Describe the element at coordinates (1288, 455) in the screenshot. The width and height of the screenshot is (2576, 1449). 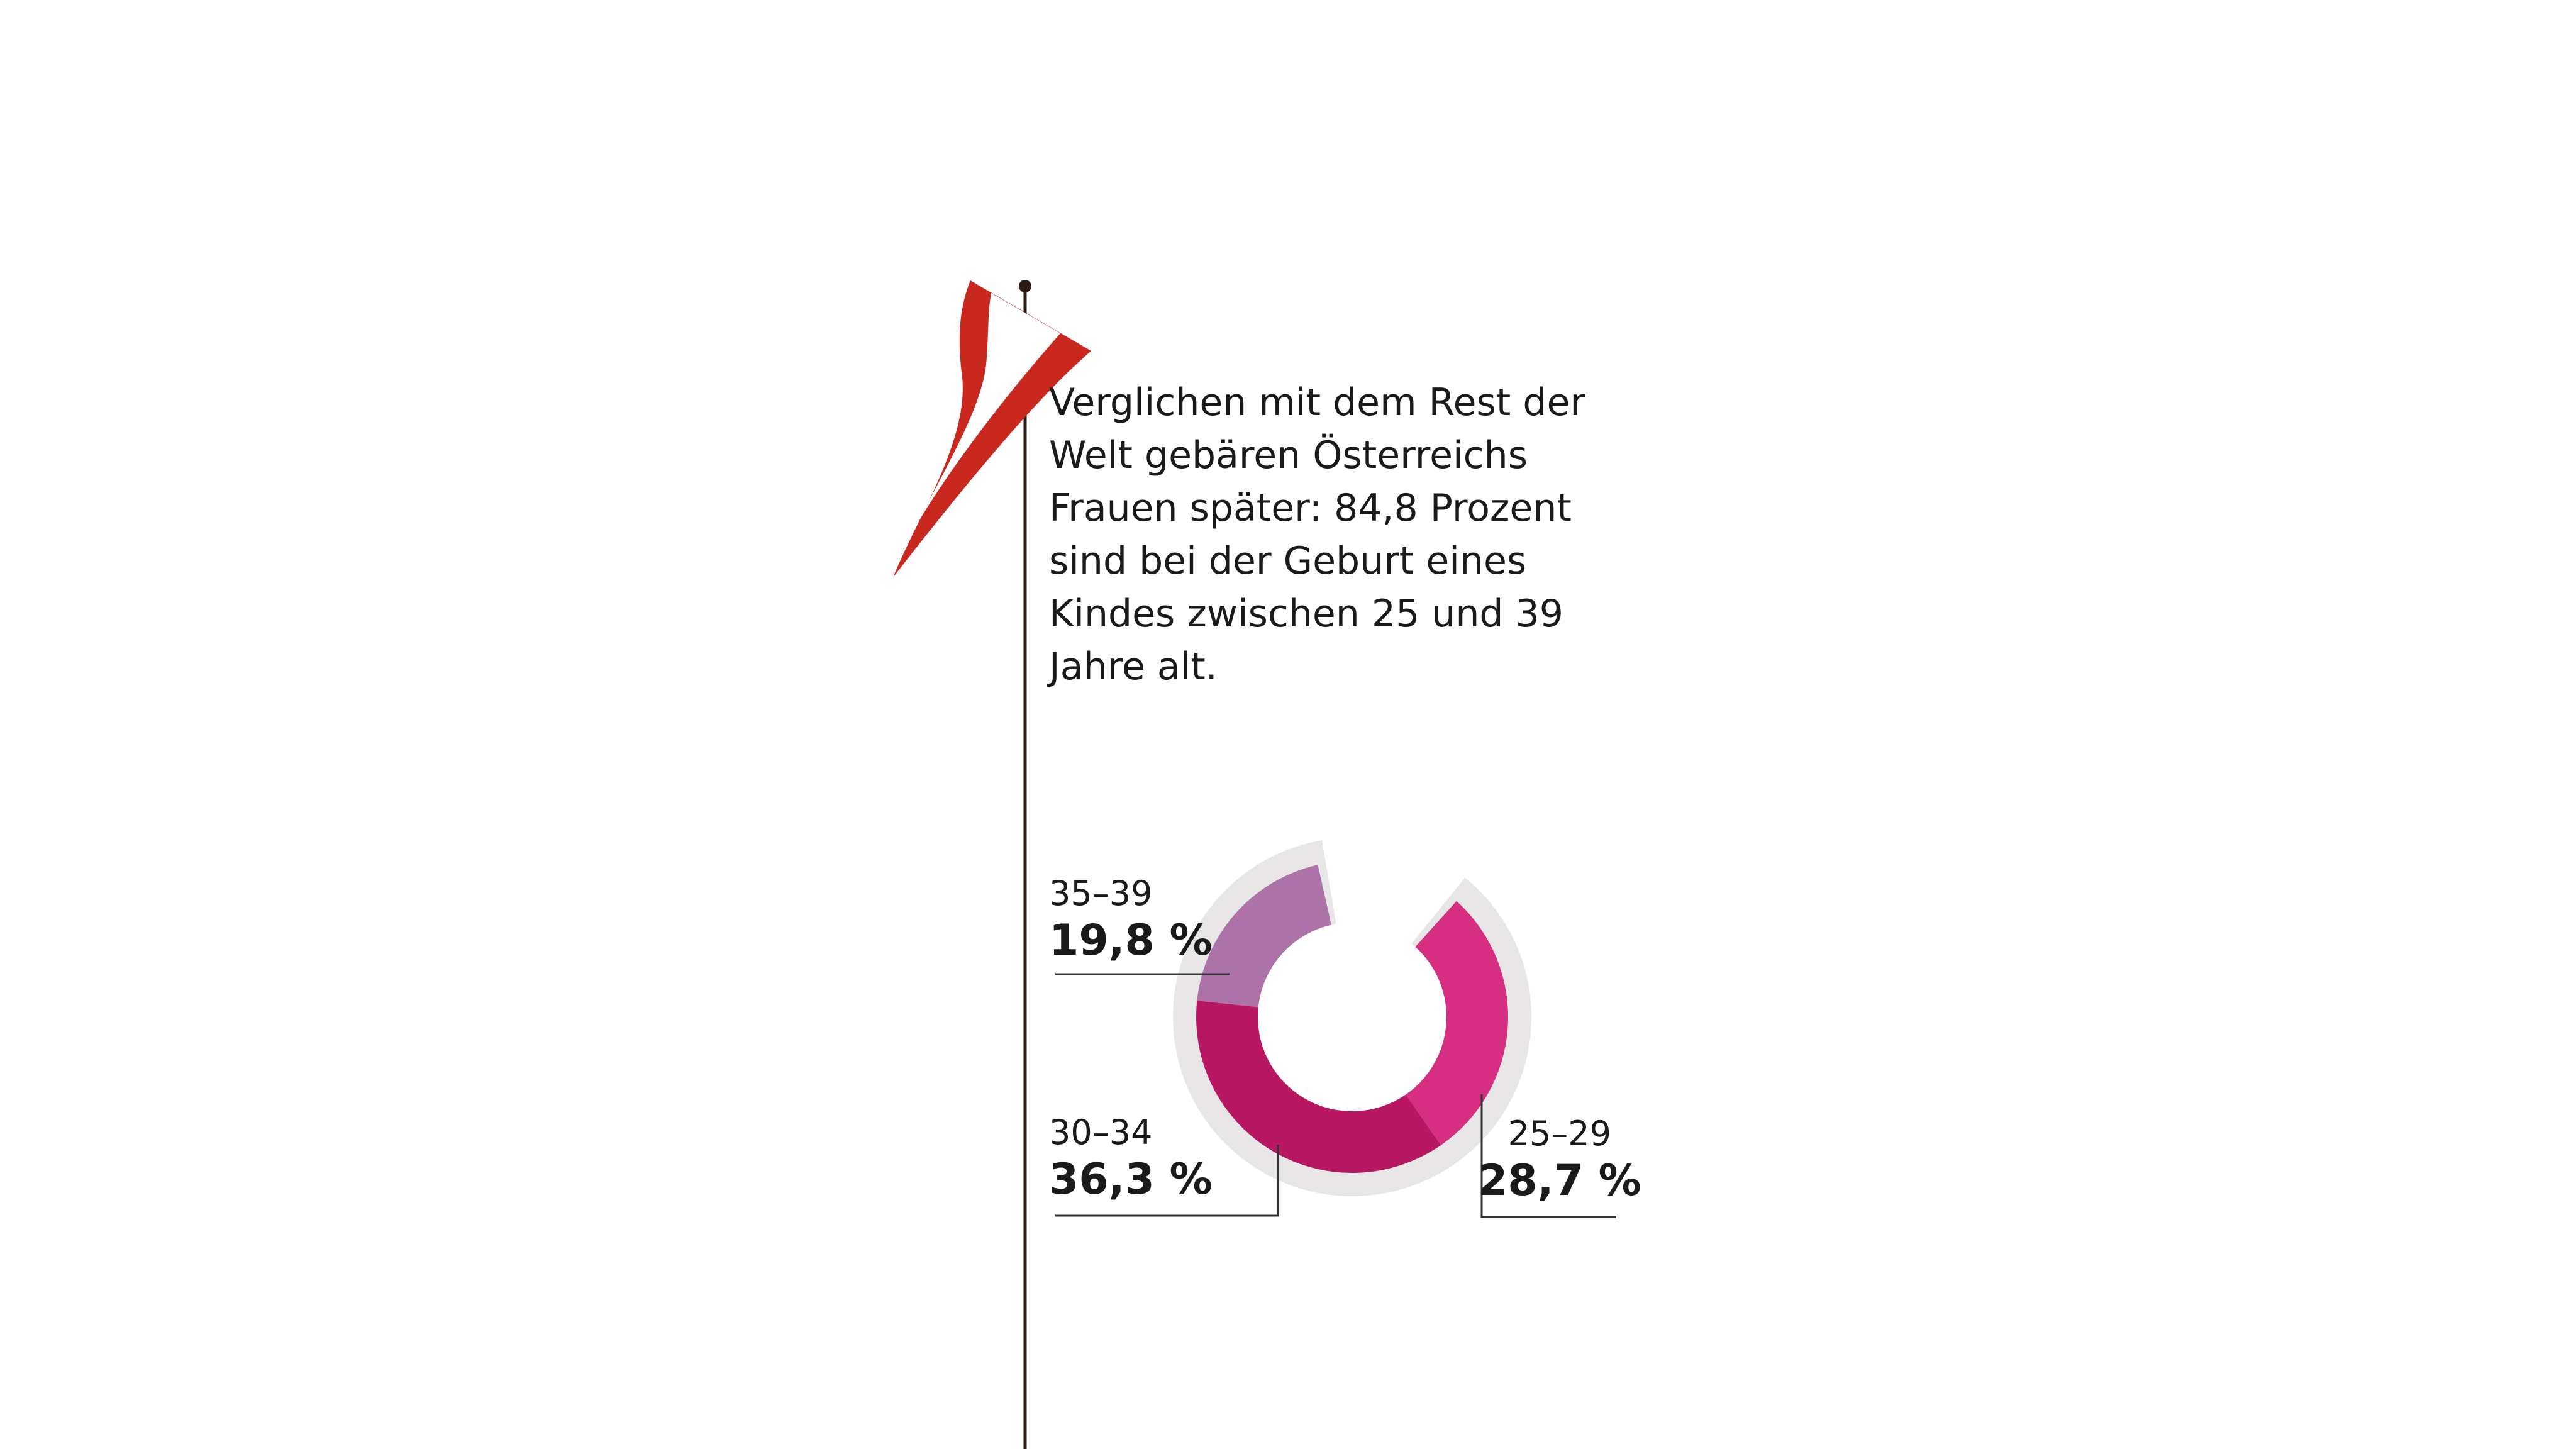
I see `intro-line: Welt gebären Österreichs` at that location.